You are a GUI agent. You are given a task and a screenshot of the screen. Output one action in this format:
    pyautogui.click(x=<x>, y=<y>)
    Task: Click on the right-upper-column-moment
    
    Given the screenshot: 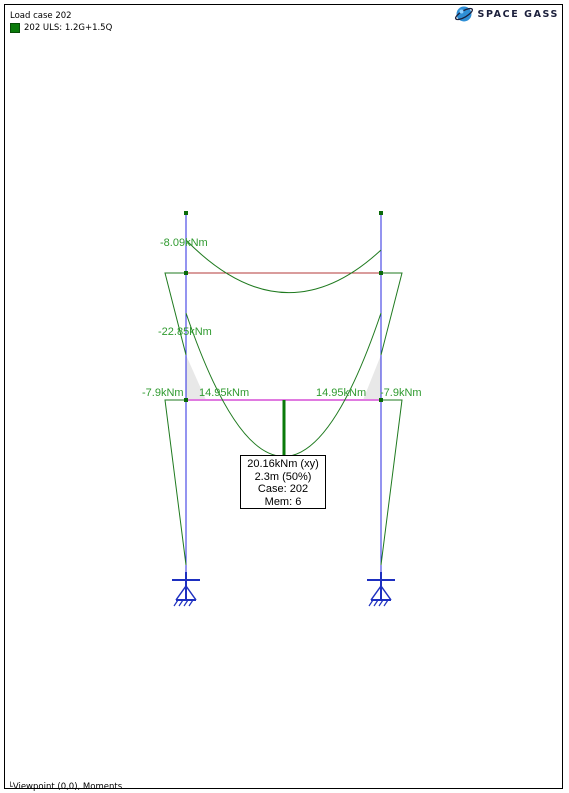 What is the action you would take?
    pyautogui.click(x=391, y=314)
    